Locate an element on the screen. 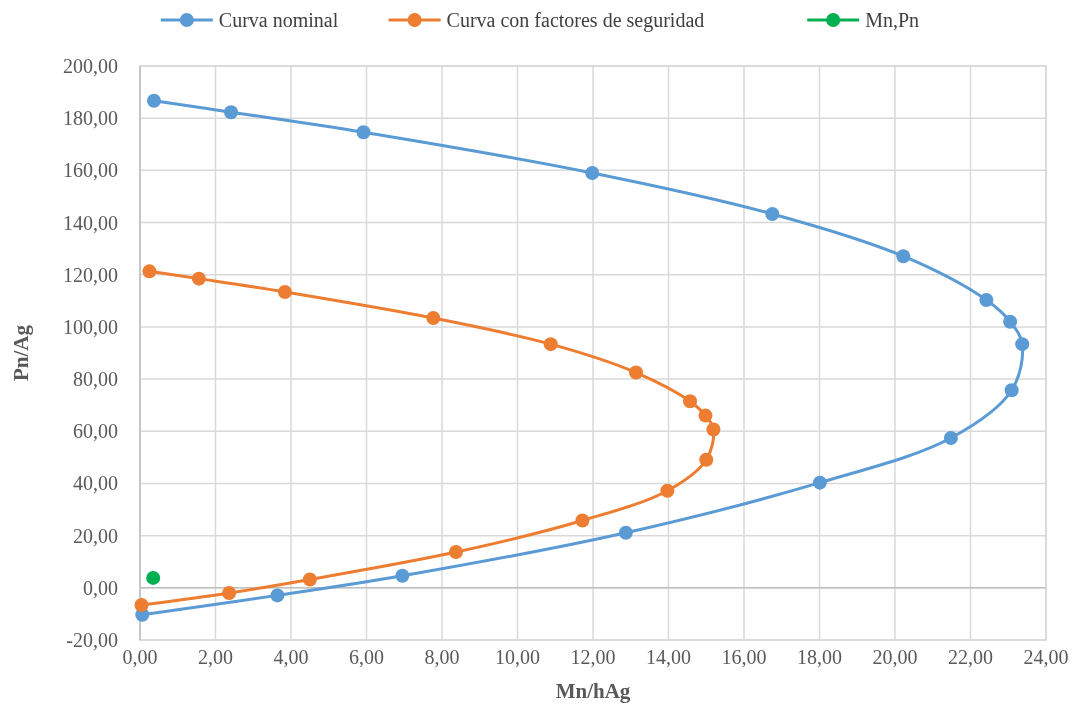  x-tick-label: 20,00 is located at coordinates (895, 657).